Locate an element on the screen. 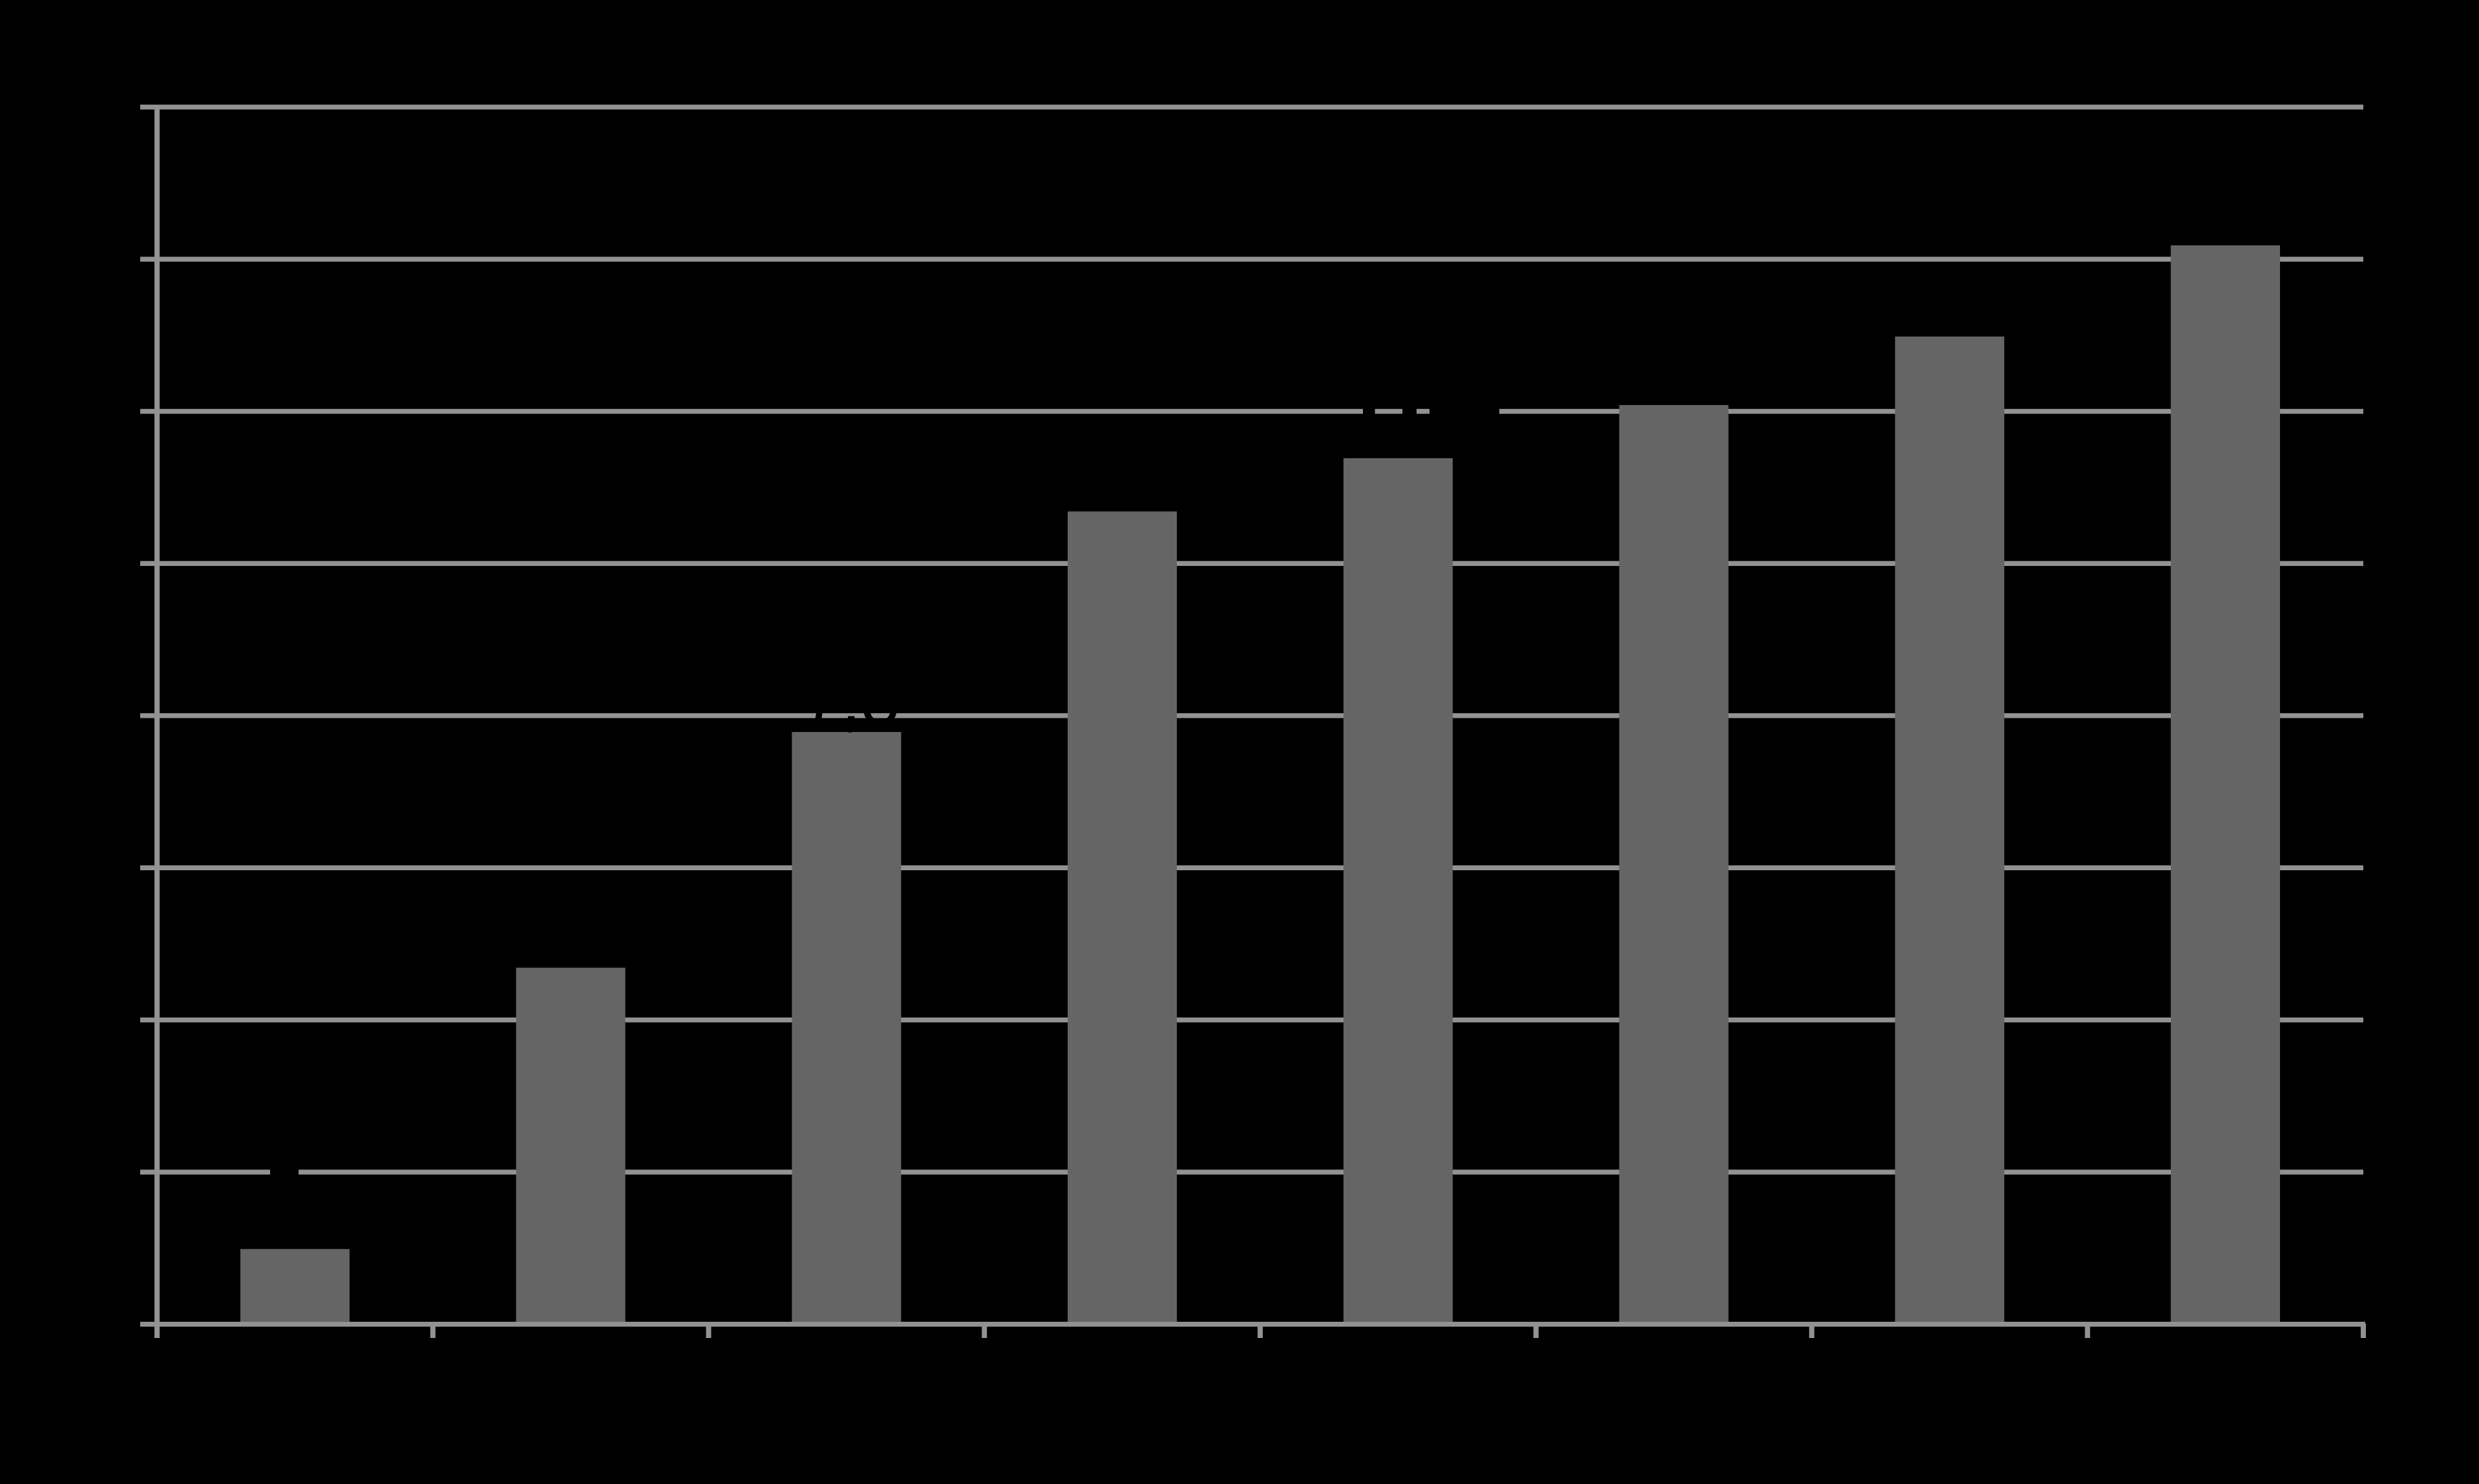  svg-text: NOVEMBRO is located at coordinates (2014, 1382).